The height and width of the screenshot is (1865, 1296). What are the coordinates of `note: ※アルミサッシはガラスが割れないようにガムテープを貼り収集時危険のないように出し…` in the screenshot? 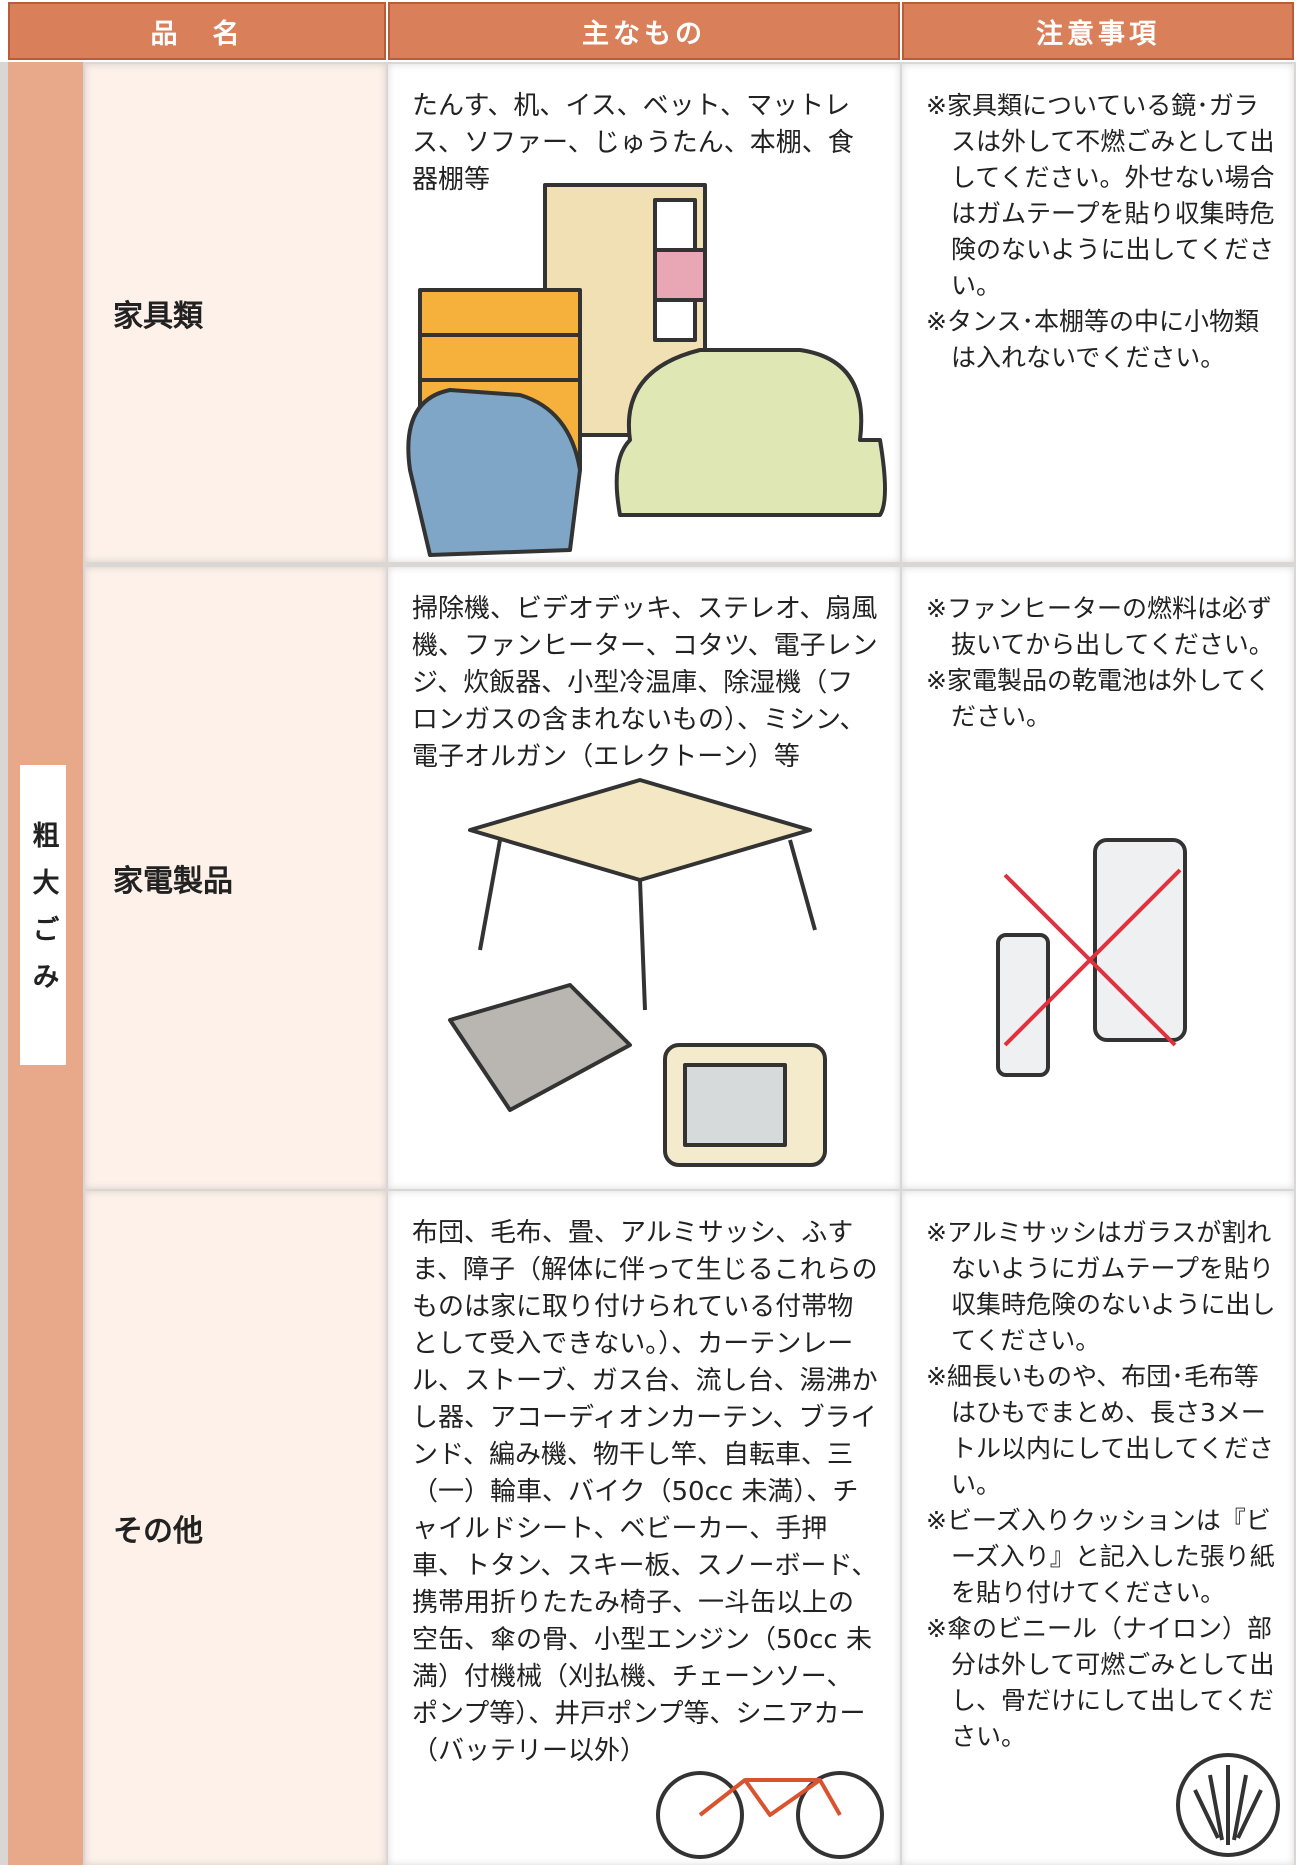 It's located at (1101, 1286).